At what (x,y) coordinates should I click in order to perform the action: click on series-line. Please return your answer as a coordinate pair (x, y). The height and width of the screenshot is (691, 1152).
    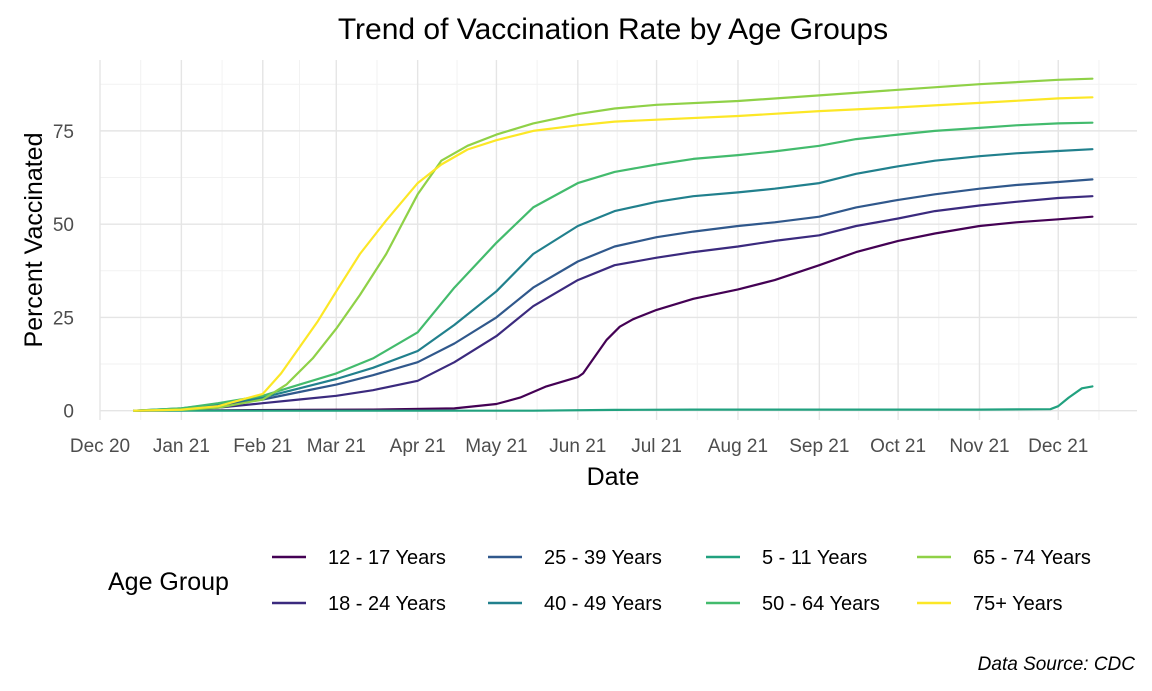
    Looking at the image, I should click on (613, 398).